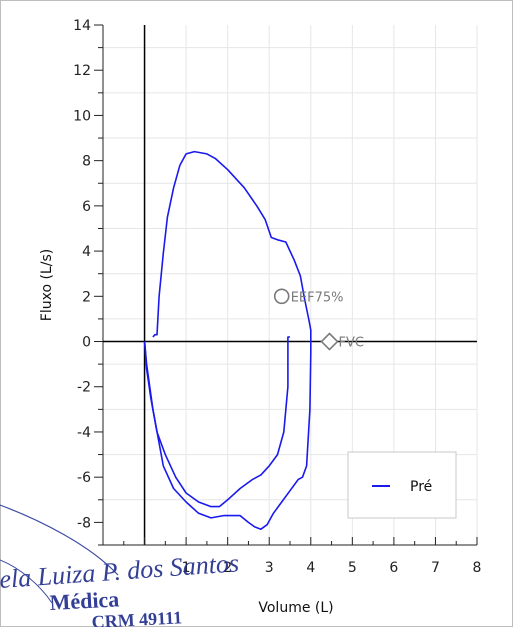 This screenshot has width=513, height=631. Describe the element at coordinates (86, 162) in the screenshot. I see `y-tick-label: 8` at that location.